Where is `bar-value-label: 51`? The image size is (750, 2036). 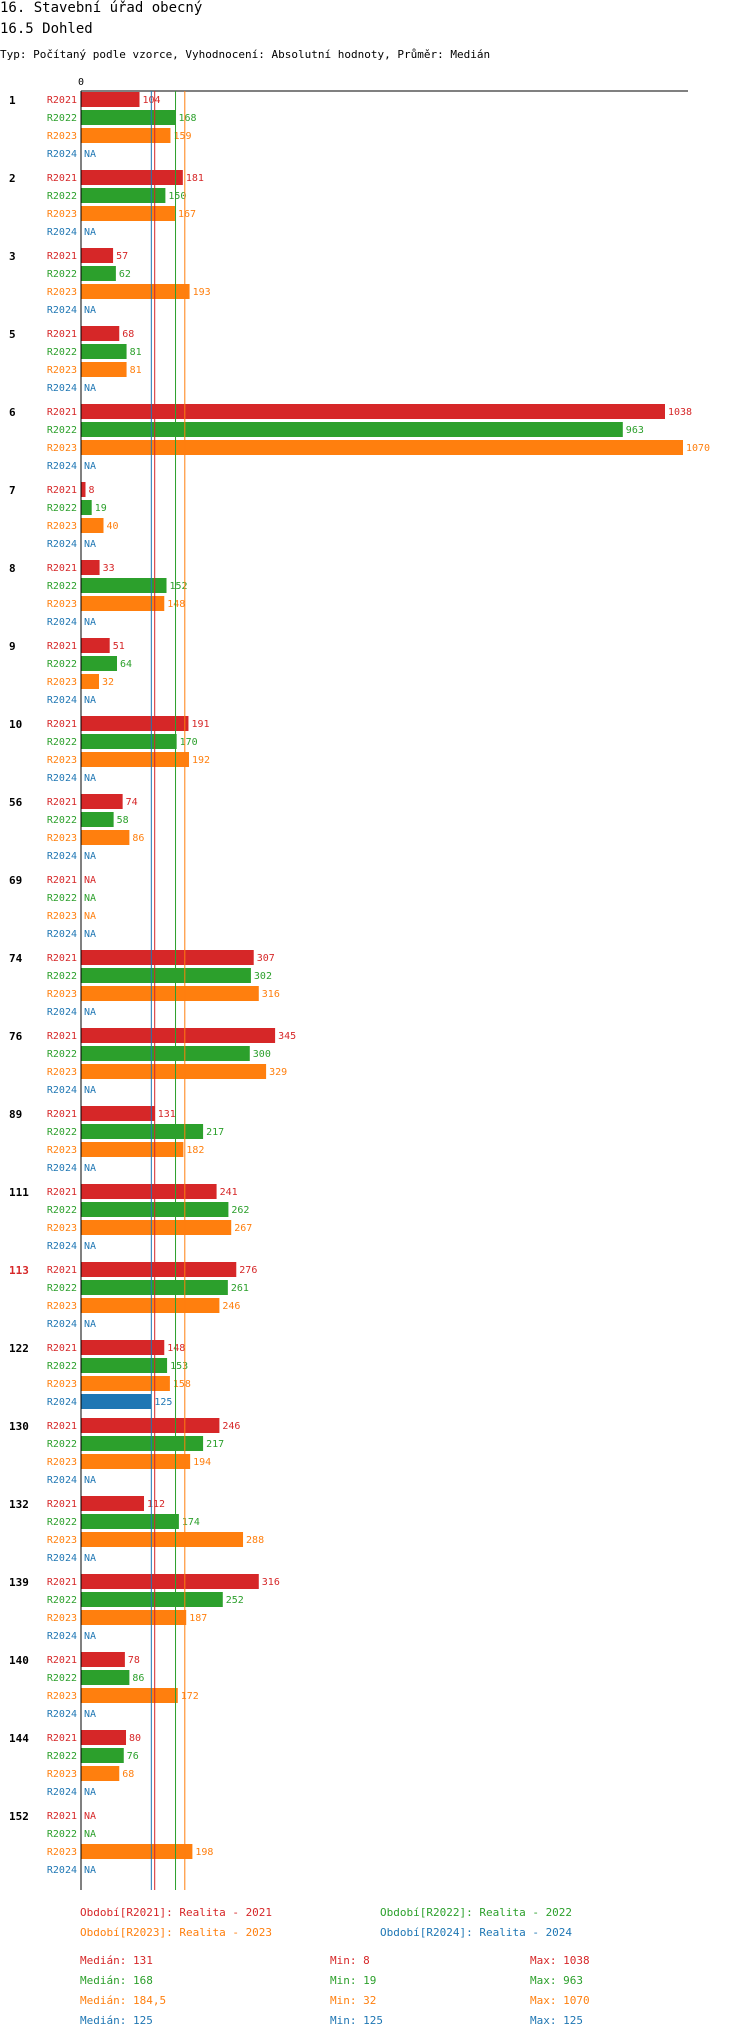
bar-value-label: 51 is located at coordinates (119, 646).